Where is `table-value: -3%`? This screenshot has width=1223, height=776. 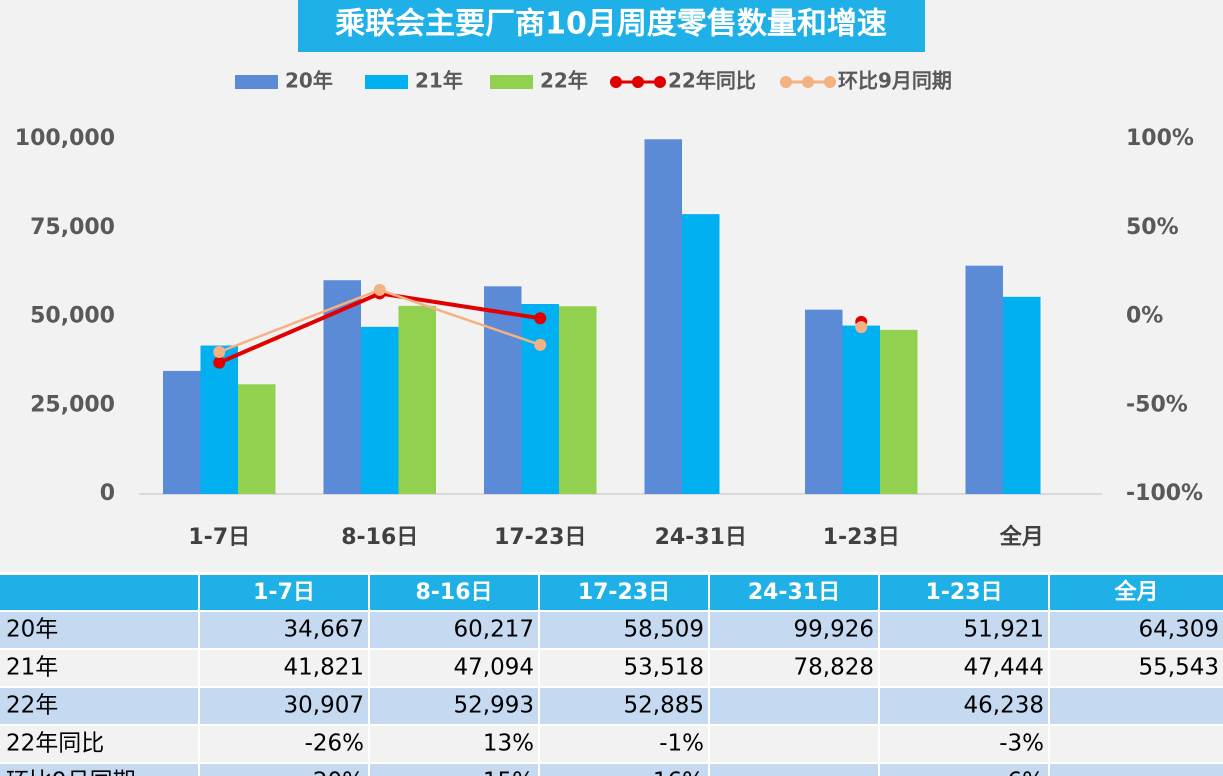 table-value: -3% is located at coordinates (1021, 744).